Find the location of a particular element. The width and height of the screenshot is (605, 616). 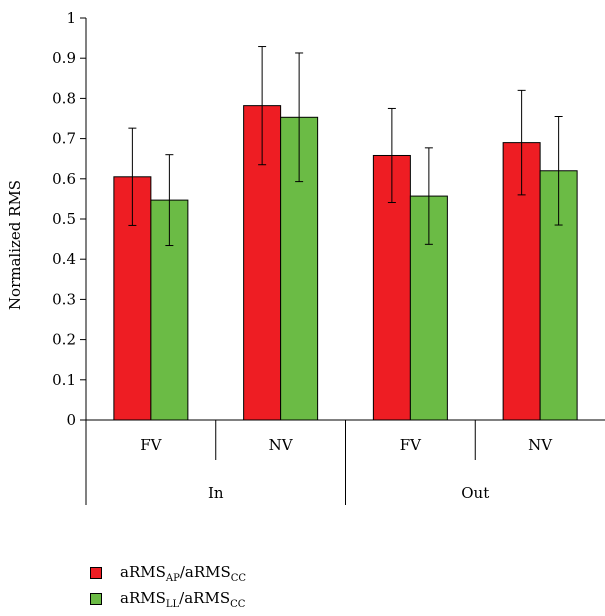

legend-swatch-green is located at coordinates (96, 599).